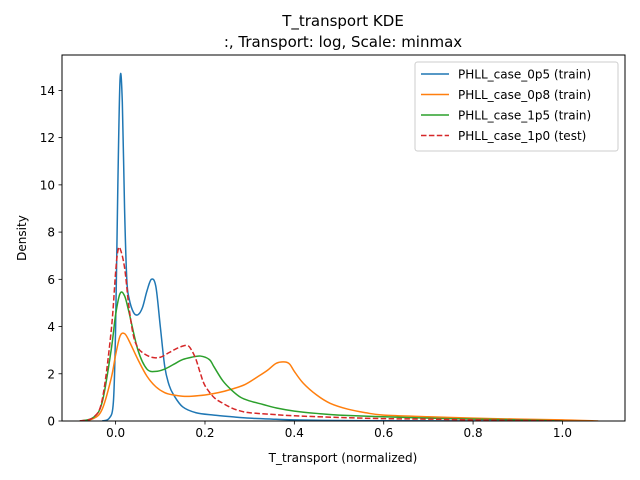 The image size is (640, 480). What do you see at coordinates (343, 42) in the screenshot?
I see `chart-subtitle: :, Transport: log, Scale: minmax` at bounding box center [343, 42].